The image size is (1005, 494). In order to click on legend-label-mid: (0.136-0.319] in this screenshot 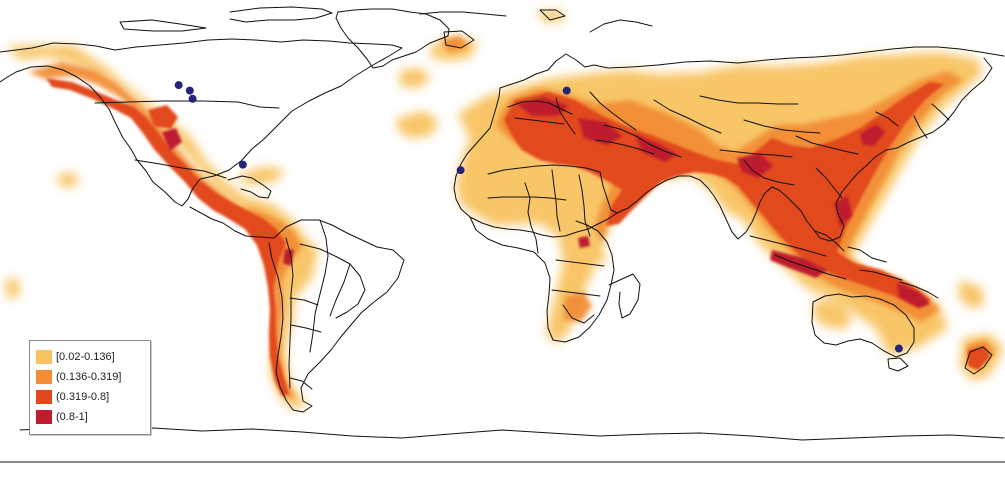, I will do `click(89, 377)`.